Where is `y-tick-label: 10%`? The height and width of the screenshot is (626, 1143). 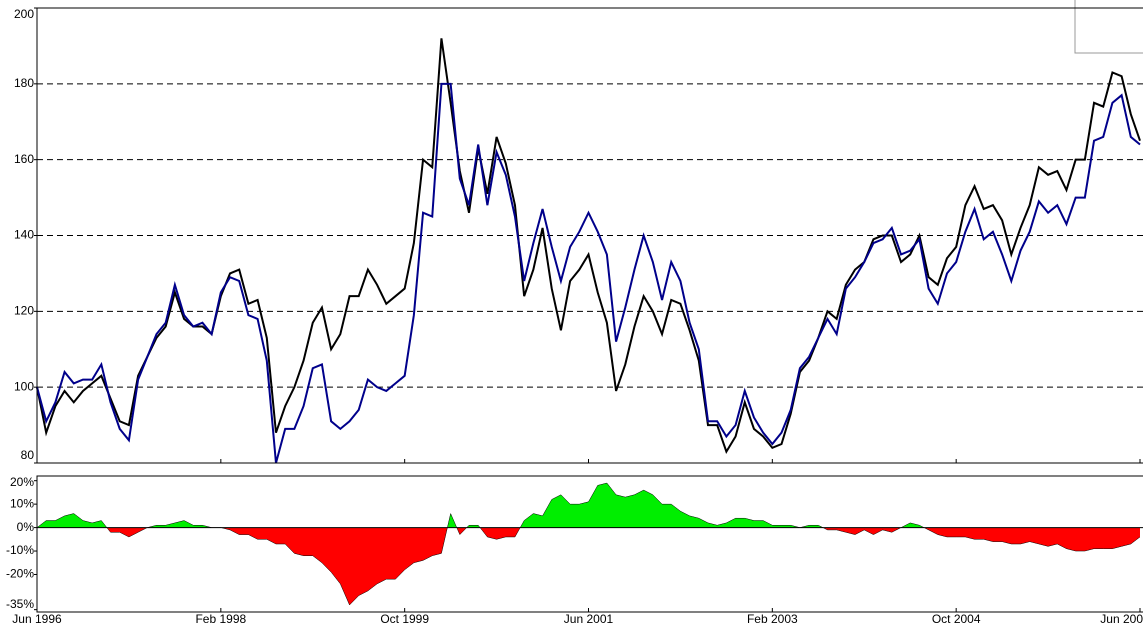
y-tick-label: 10% is located at coordinates (22, 503).